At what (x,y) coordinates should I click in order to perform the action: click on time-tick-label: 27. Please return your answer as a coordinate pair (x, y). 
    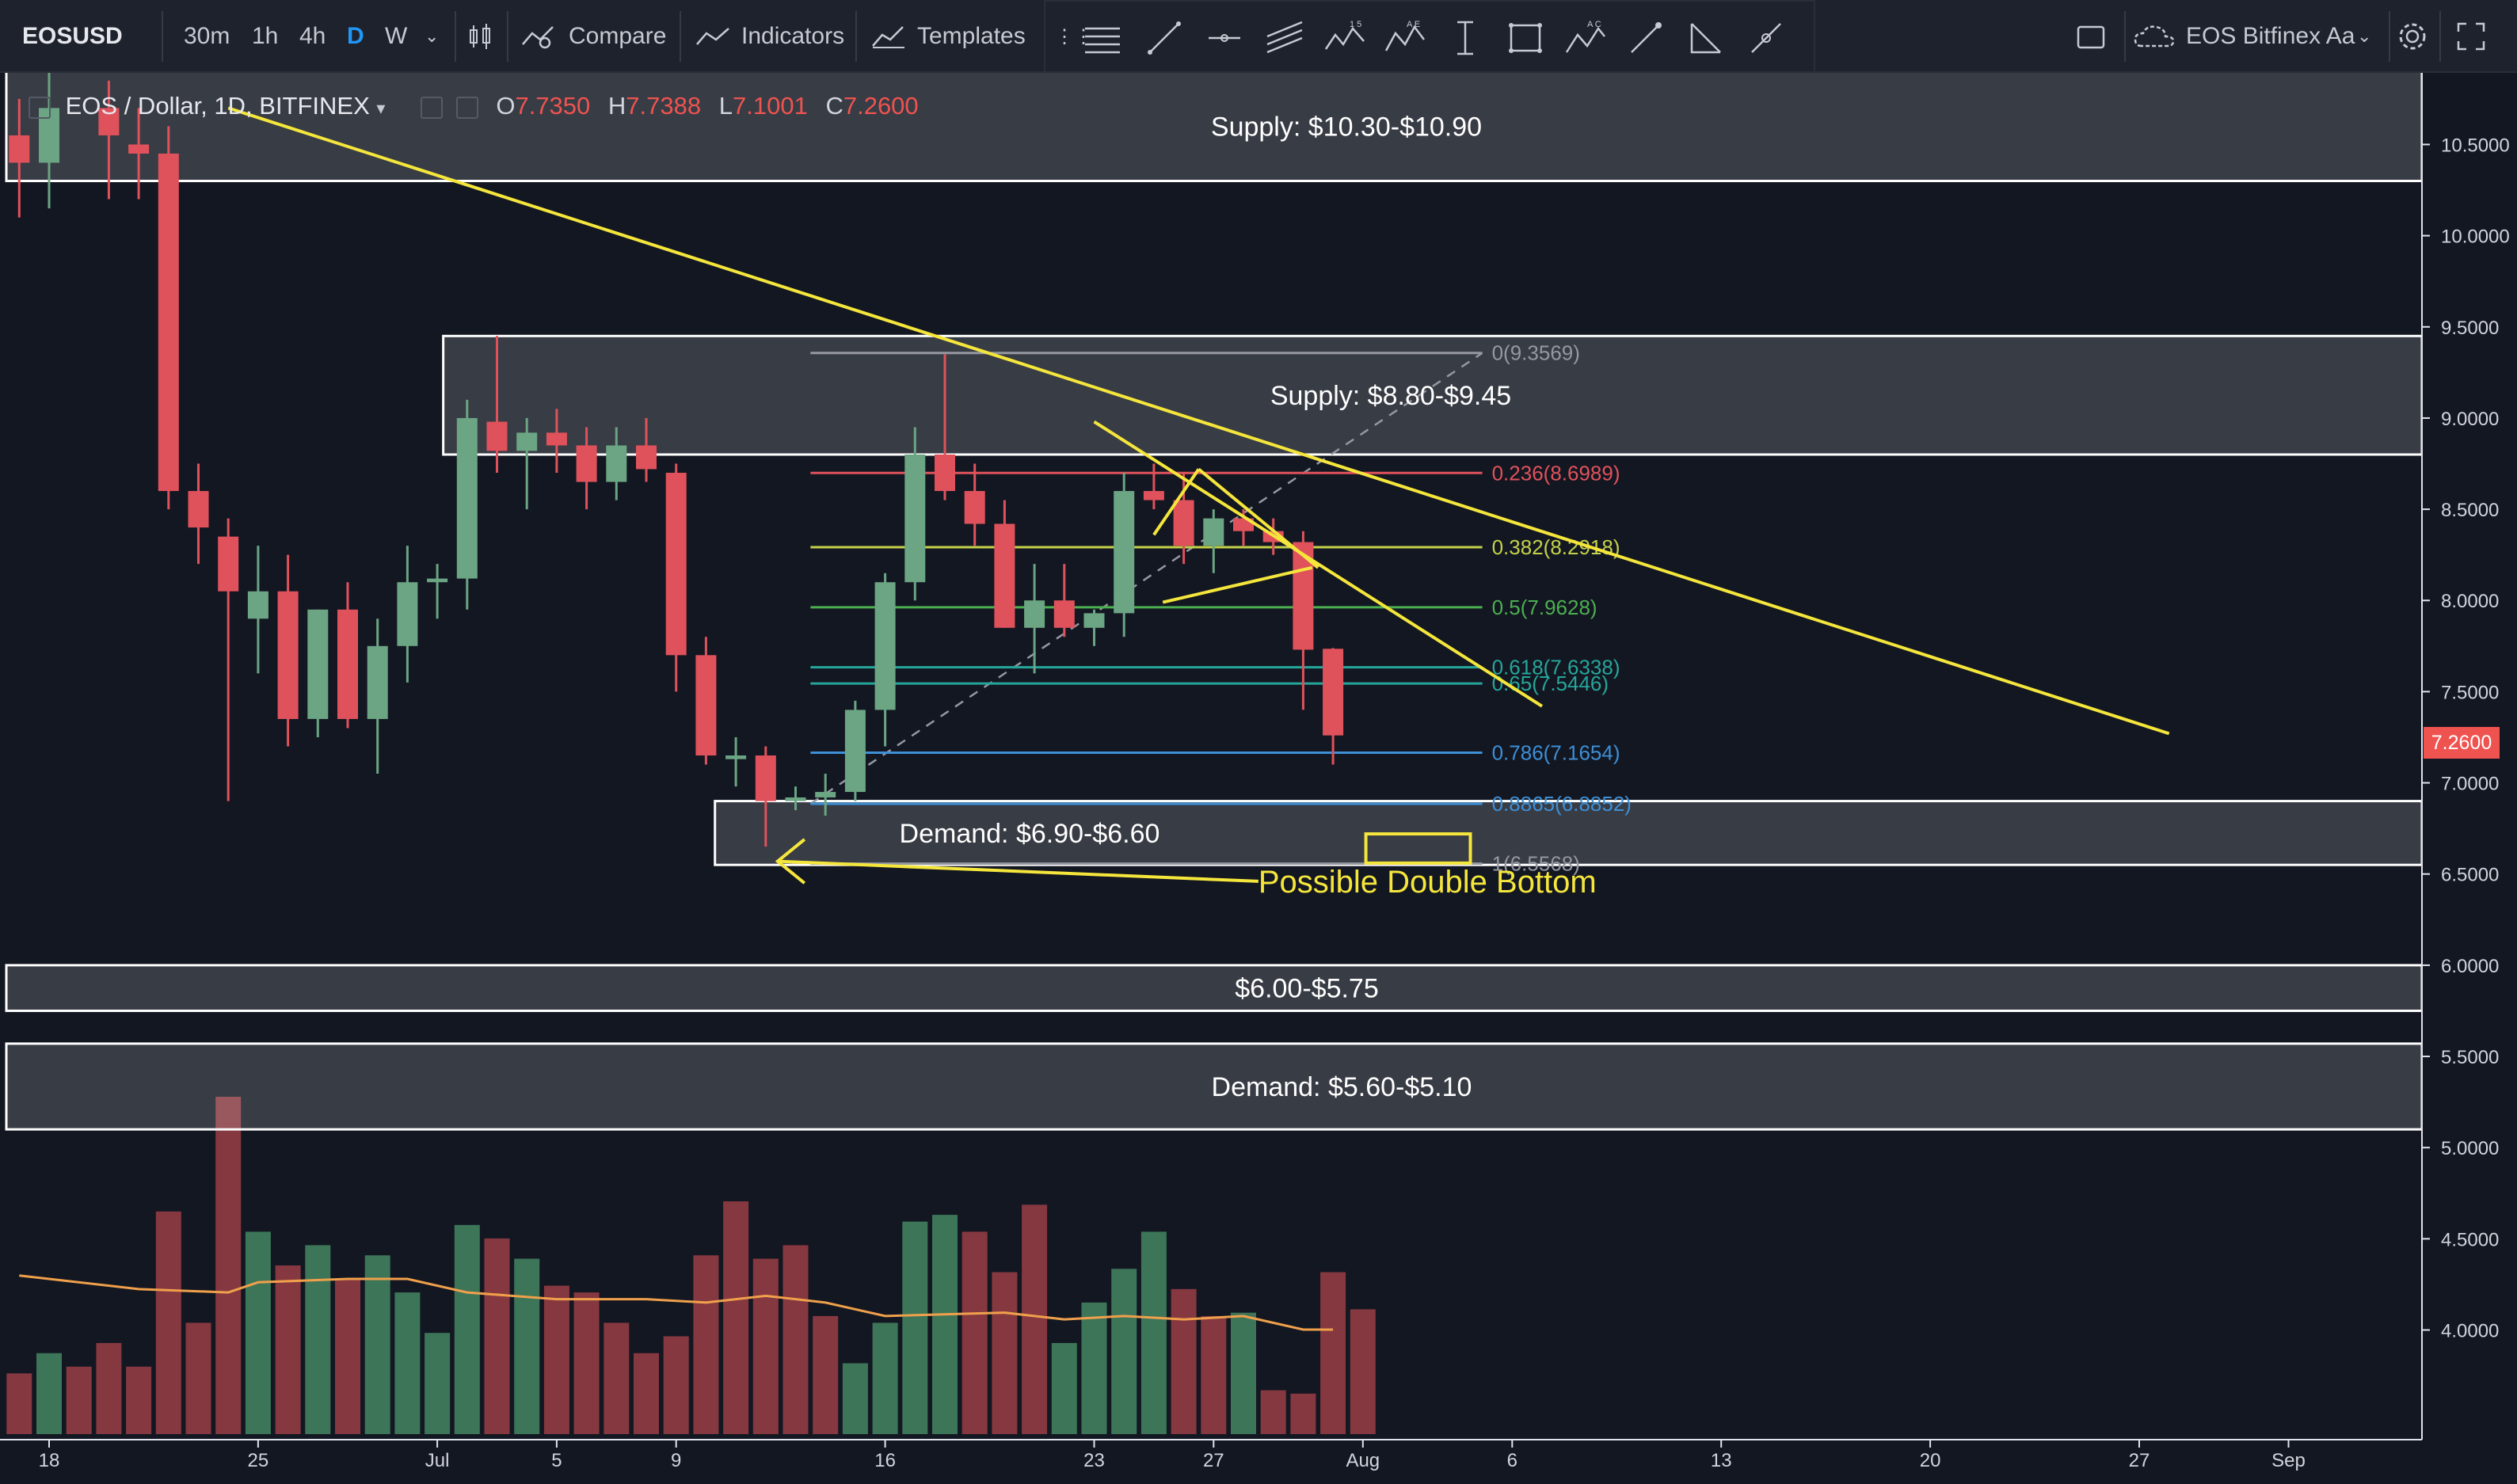
    Looking at the image, I should click on (2139, 1460).